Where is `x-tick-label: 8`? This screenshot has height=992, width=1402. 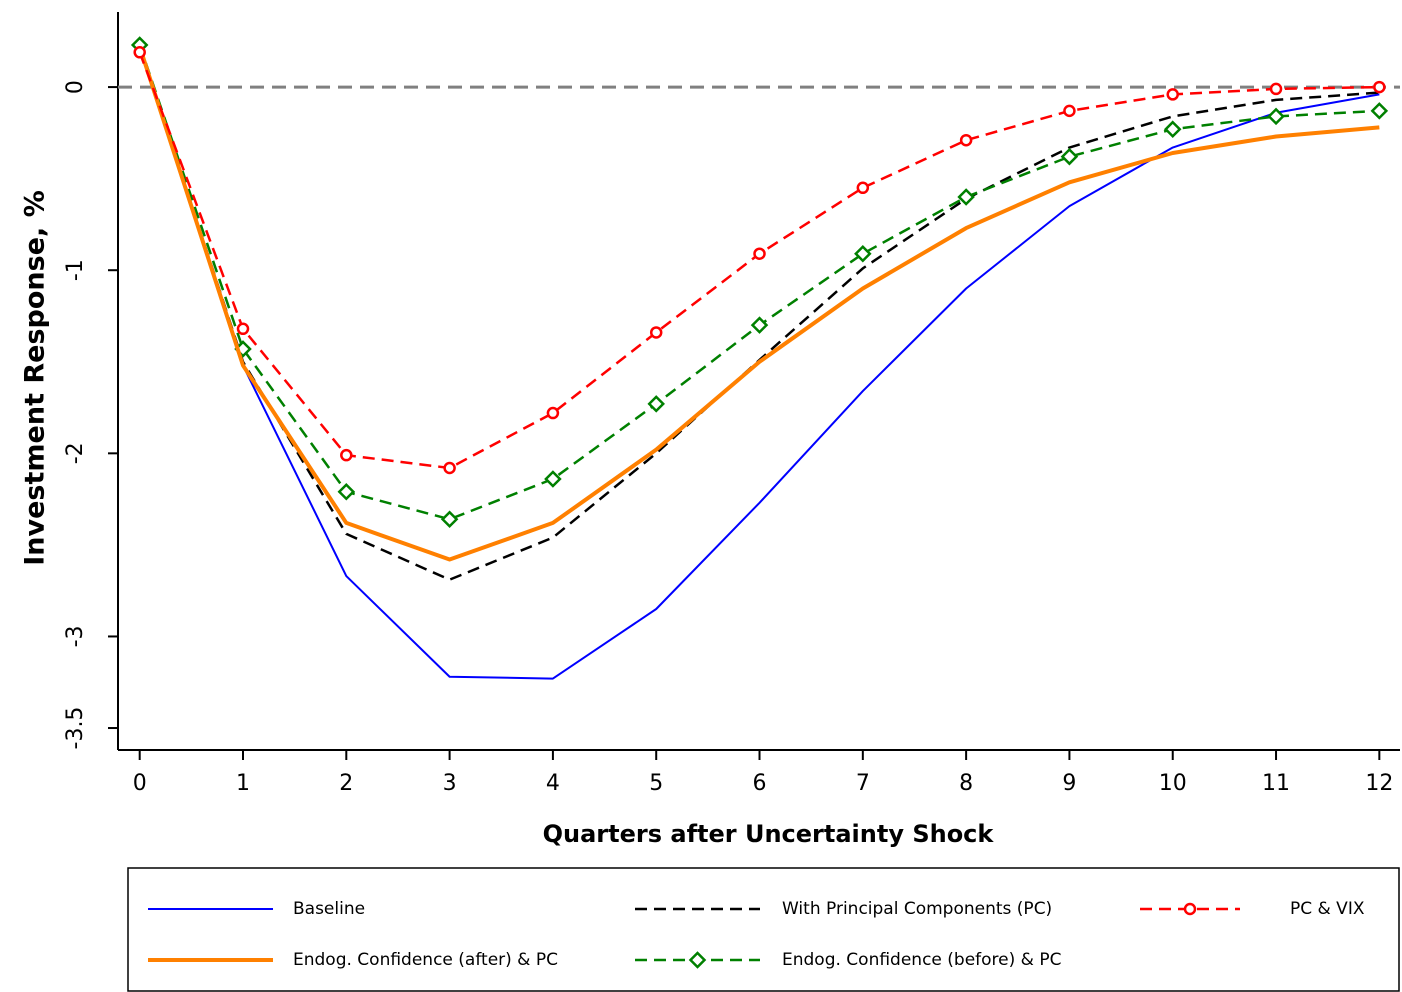
x-tick-label: 8 is located at coordinates (966, 783).